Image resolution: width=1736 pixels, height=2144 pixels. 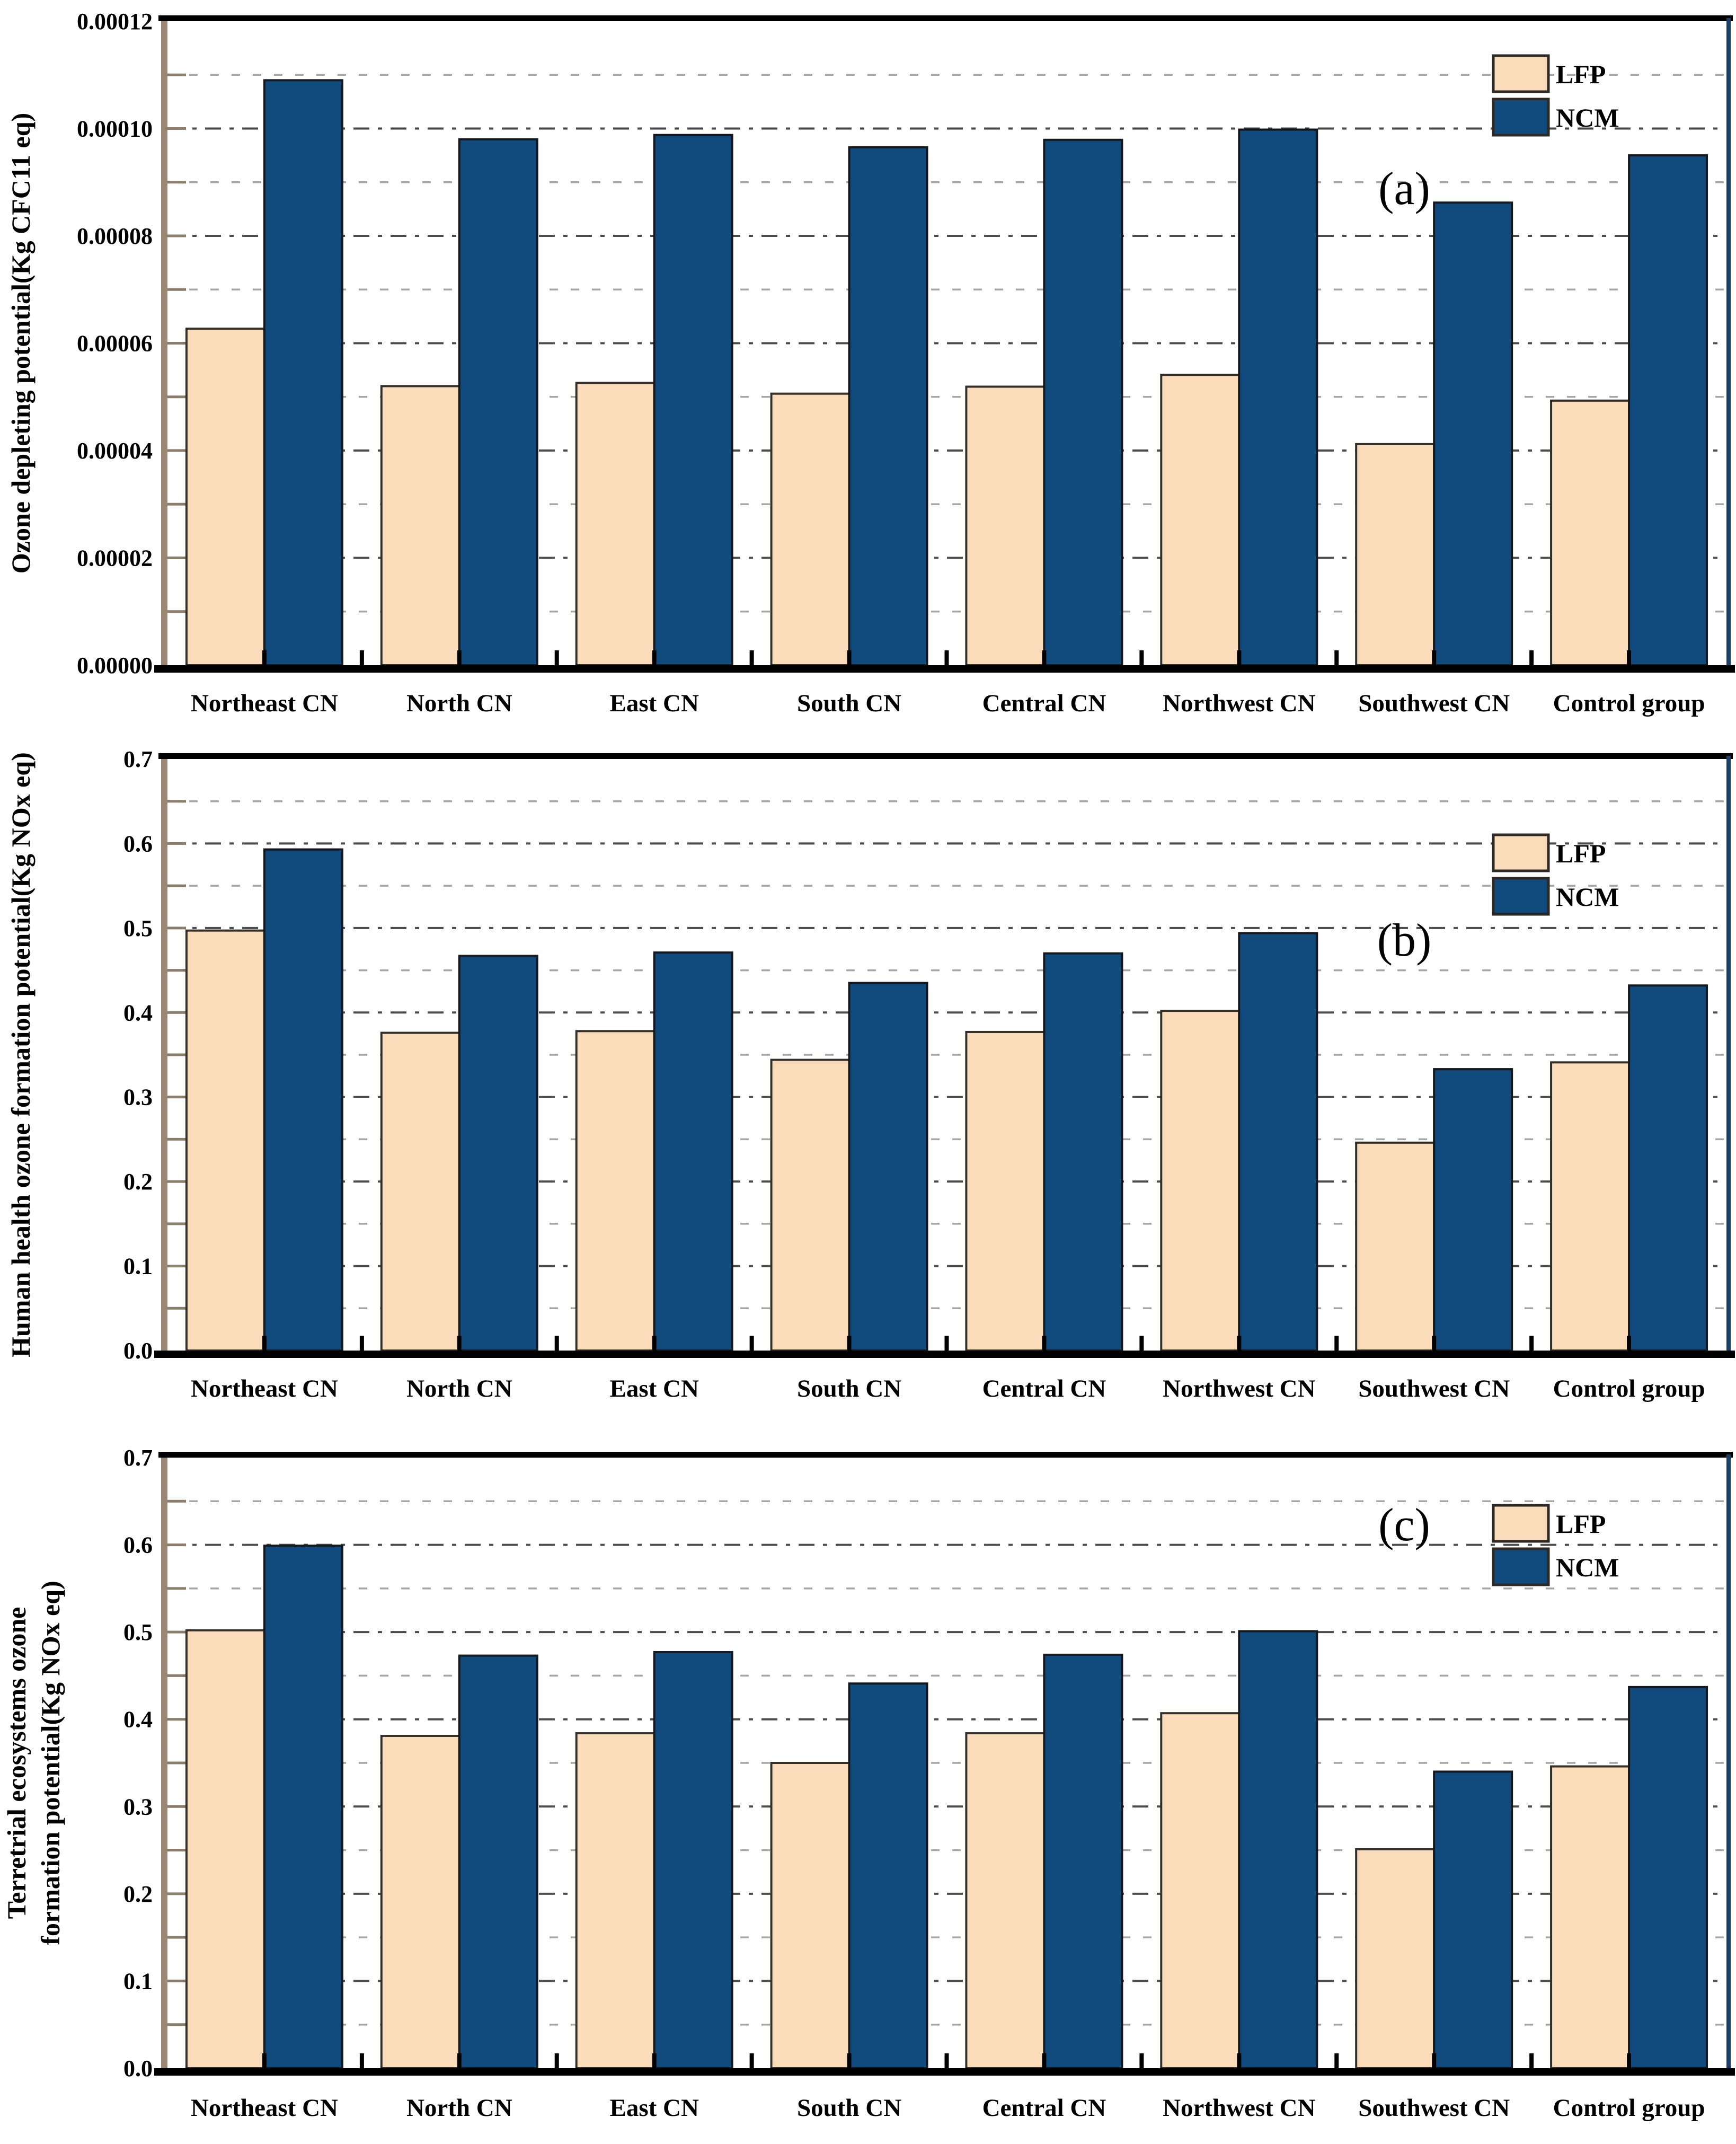 What do you see at coordinates (1587, 897) in the screenshot?
I see `legend-label-ncm: NCM` at bounding box center [1587, 897].